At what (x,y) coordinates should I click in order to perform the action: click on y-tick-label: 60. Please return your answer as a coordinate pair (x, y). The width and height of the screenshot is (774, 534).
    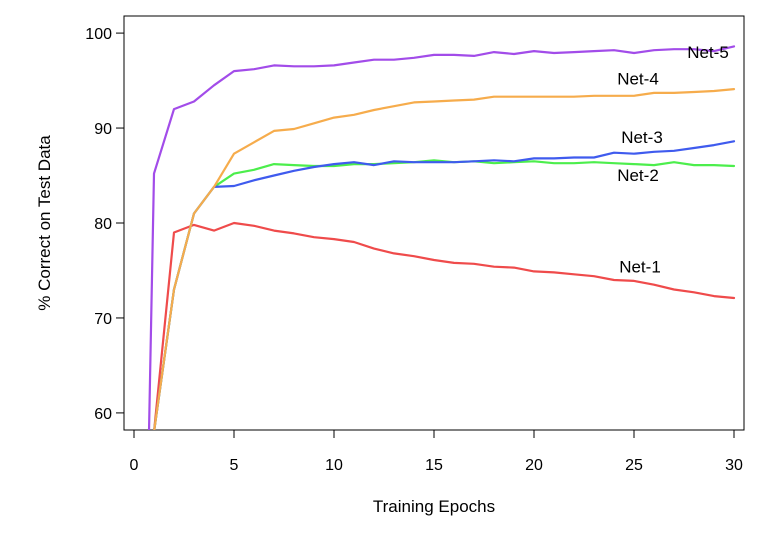
    Looking at the image, I should click on (103, 414).